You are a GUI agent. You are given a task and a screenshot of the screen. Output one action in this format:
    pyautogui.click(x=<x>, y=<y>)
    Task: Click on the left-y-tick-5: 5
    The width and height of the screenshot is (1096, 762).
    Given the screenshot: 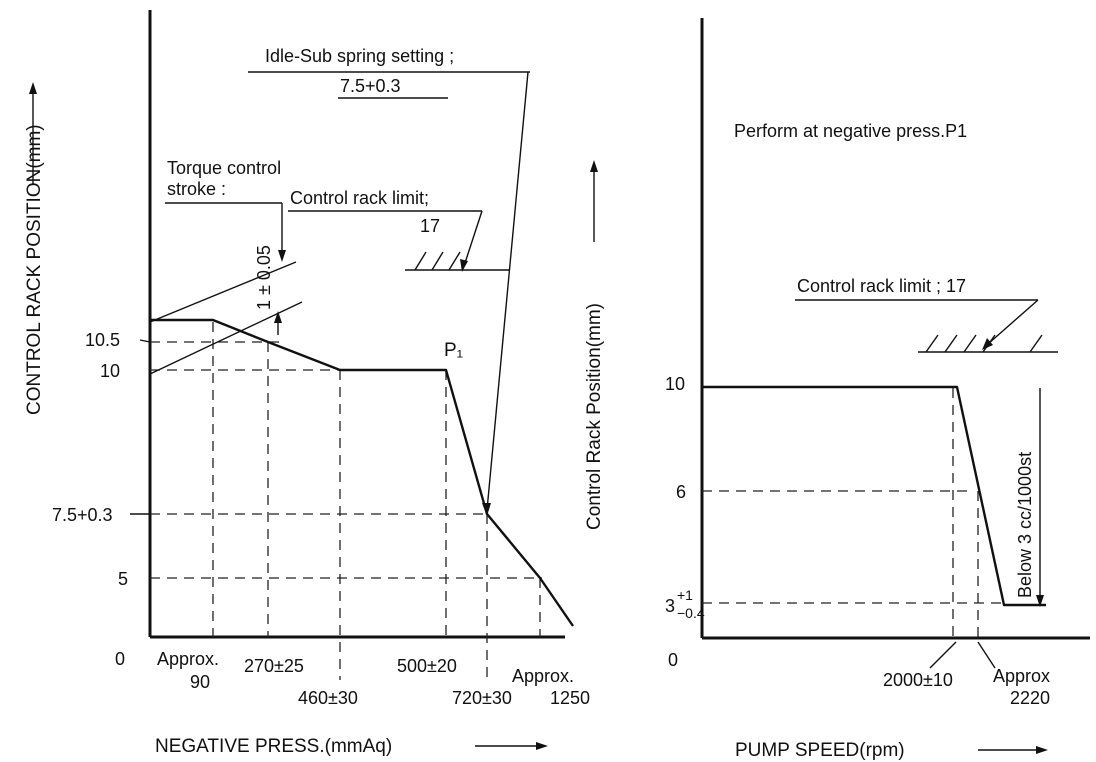 What is the action you would take?
    pyautogui.click(x=123, y=579)
    